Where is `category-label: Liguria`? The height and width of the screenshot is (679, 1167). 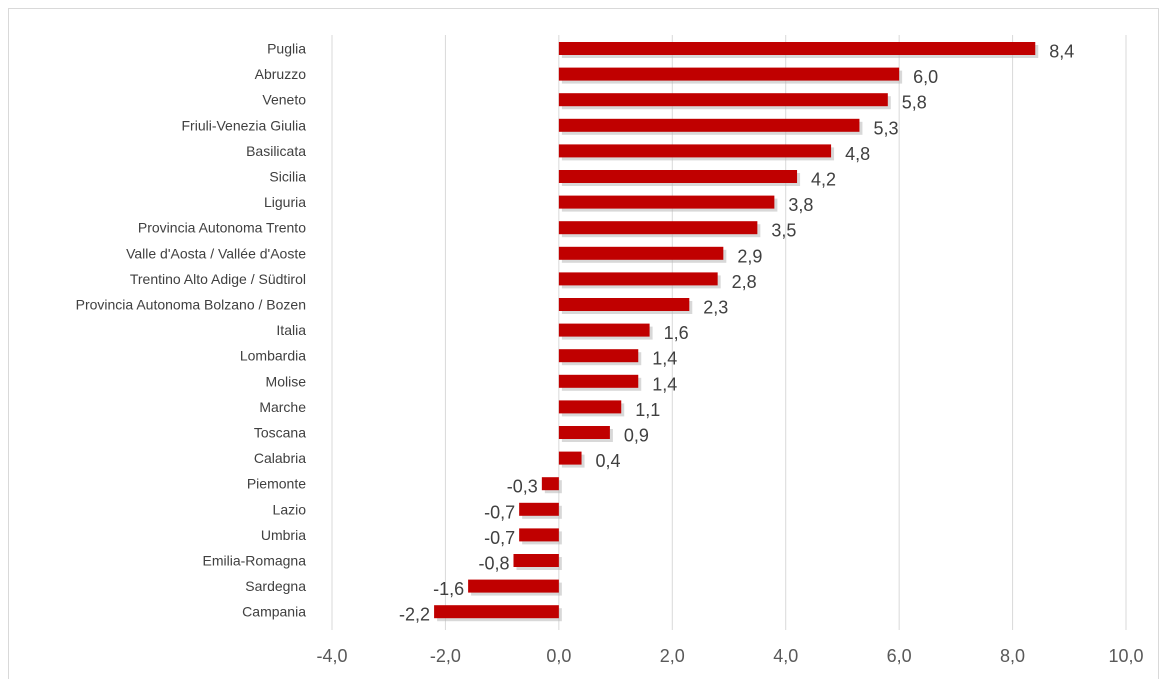
category-label: Liguria is located at coordinates (285, 202).